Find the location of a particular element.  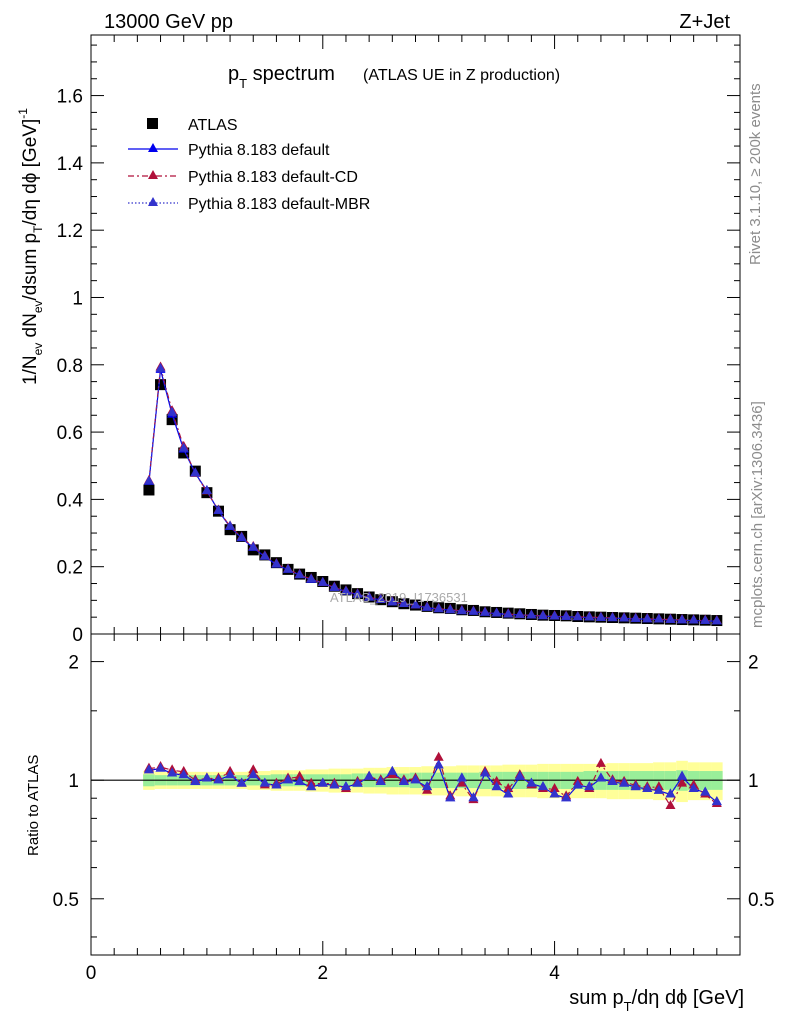

y-tick-label: 0.8 is located at coordinates (70, 366).